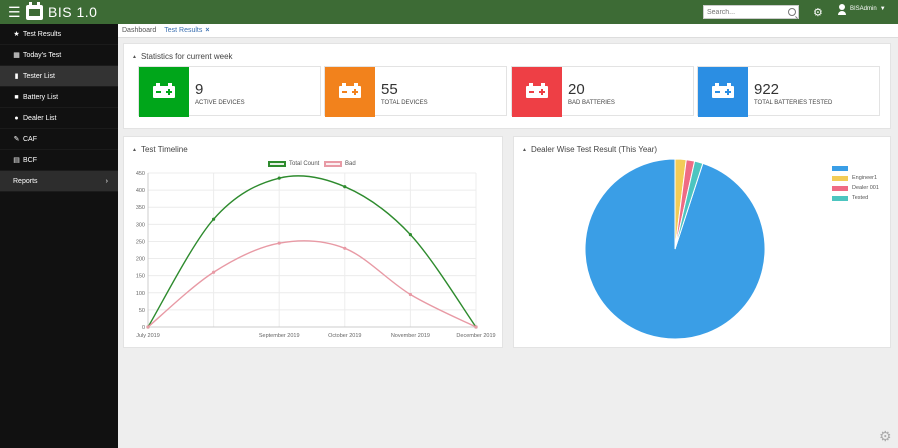  What do you see at coordinates (42, 55) in the screenshot?
I see `sidebar-item-label: Today's Test` at bounding box center [42, 55].